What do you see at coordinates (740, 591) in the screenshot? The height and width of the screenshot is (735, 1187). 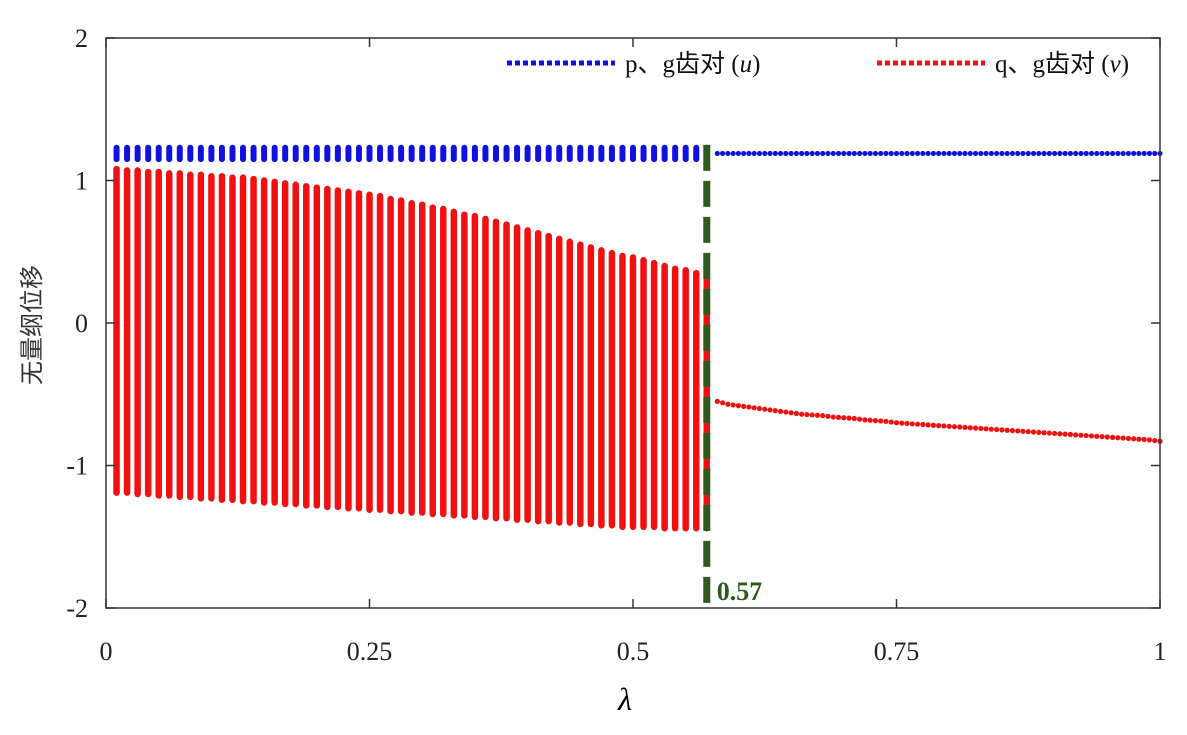 I see `bifurcation-label: 0.57` at bounding box center [740, 591].